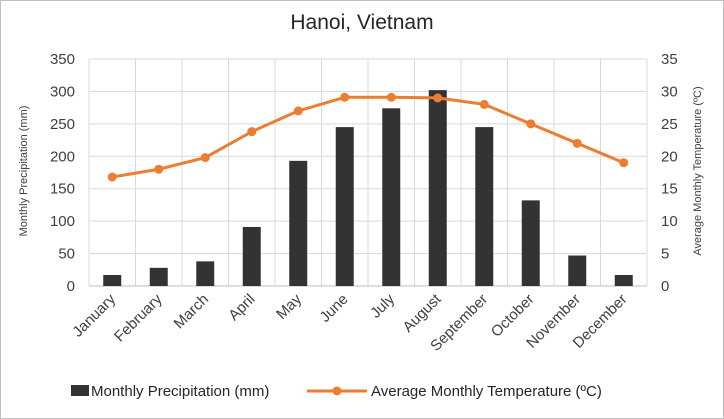  Describe the element at coordinates (669, 59) in the screenshot. I see `right-axis-tick-label: 35` at that location.